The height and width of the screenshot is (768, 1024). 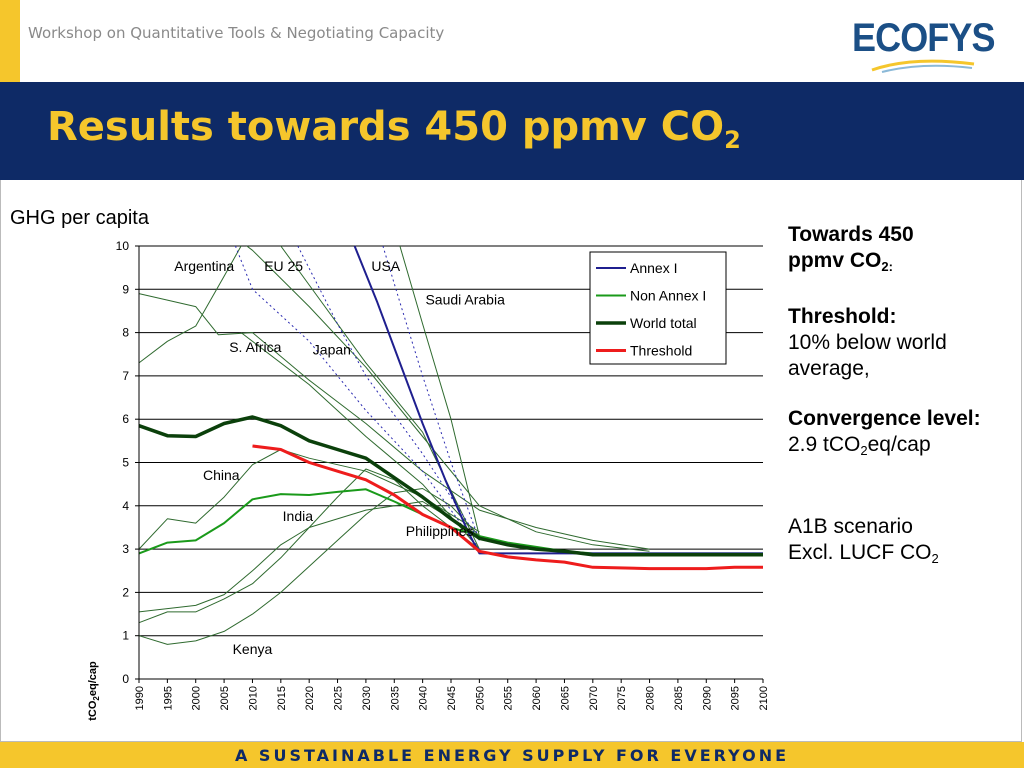 What do you see at coordinates (651, 698) in the screenshot?
I see `x-tick-label: 2080` at bounding box center [651, 698].